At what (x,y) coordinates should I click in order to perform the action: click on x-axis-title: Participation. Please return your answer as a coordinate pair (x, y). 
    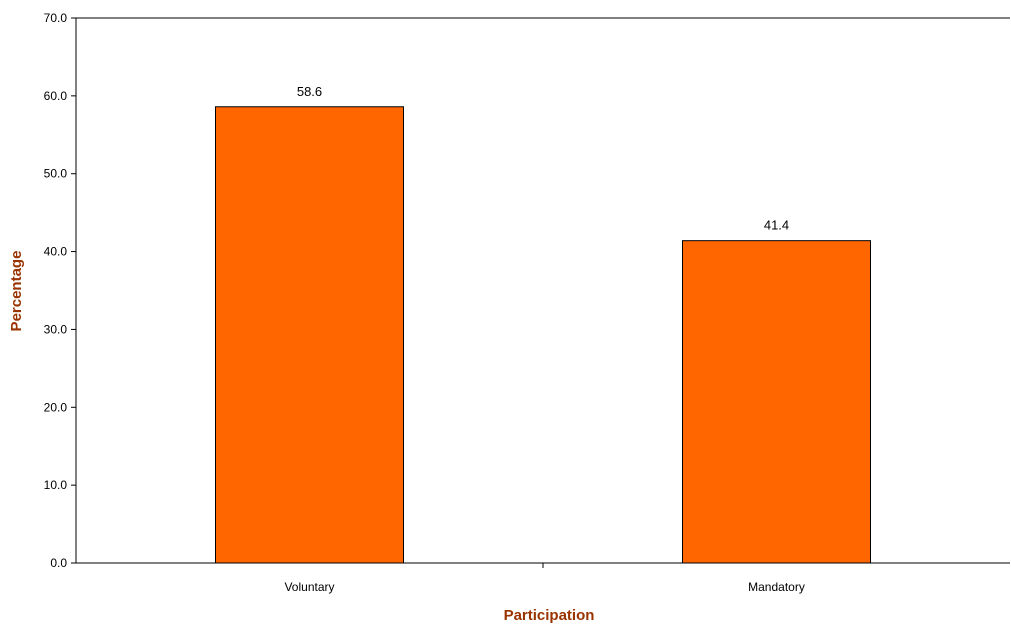
    Looking at the image, I should click on (549, 615).